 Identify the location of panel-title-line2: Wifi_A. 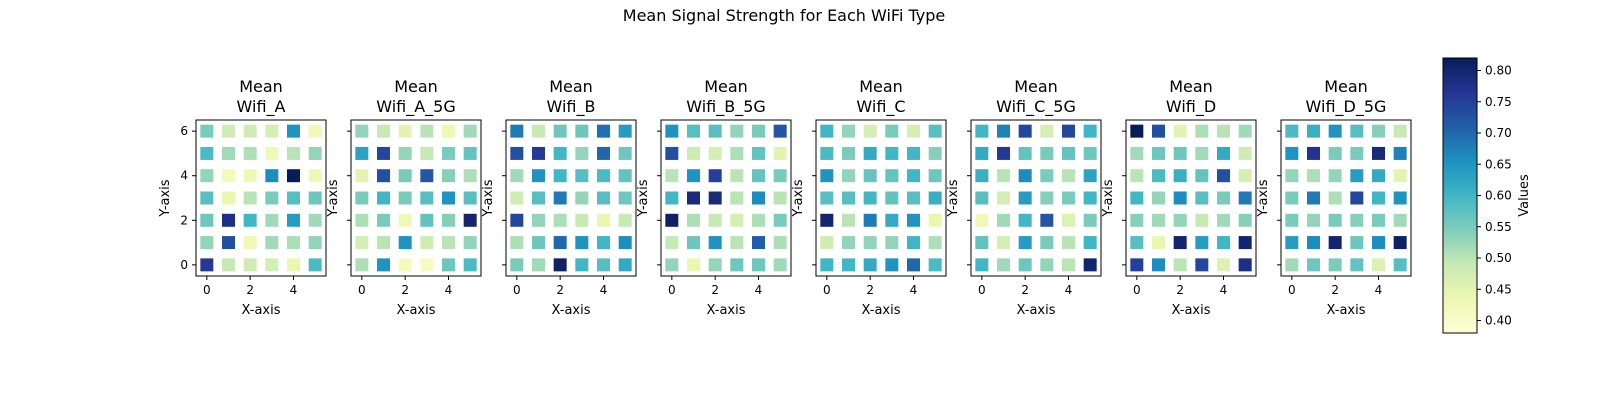
(261, 107).